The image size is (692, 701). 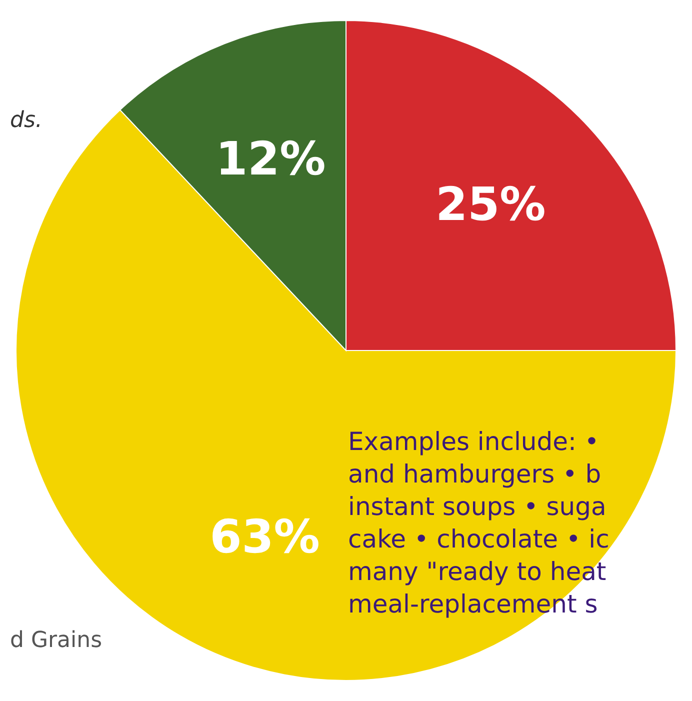 I want to click on text: d Grains, so click(x=56, y=640).